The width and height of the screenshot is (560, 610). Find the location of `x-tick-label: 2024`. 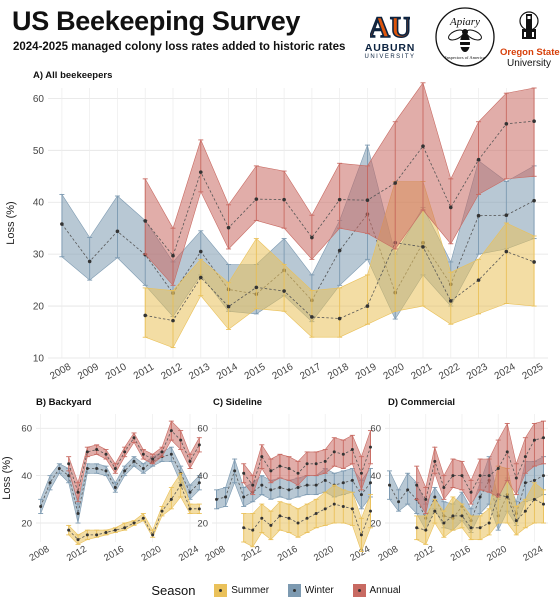

x-tick-label: 2024 is located at coordinates (505, 371).